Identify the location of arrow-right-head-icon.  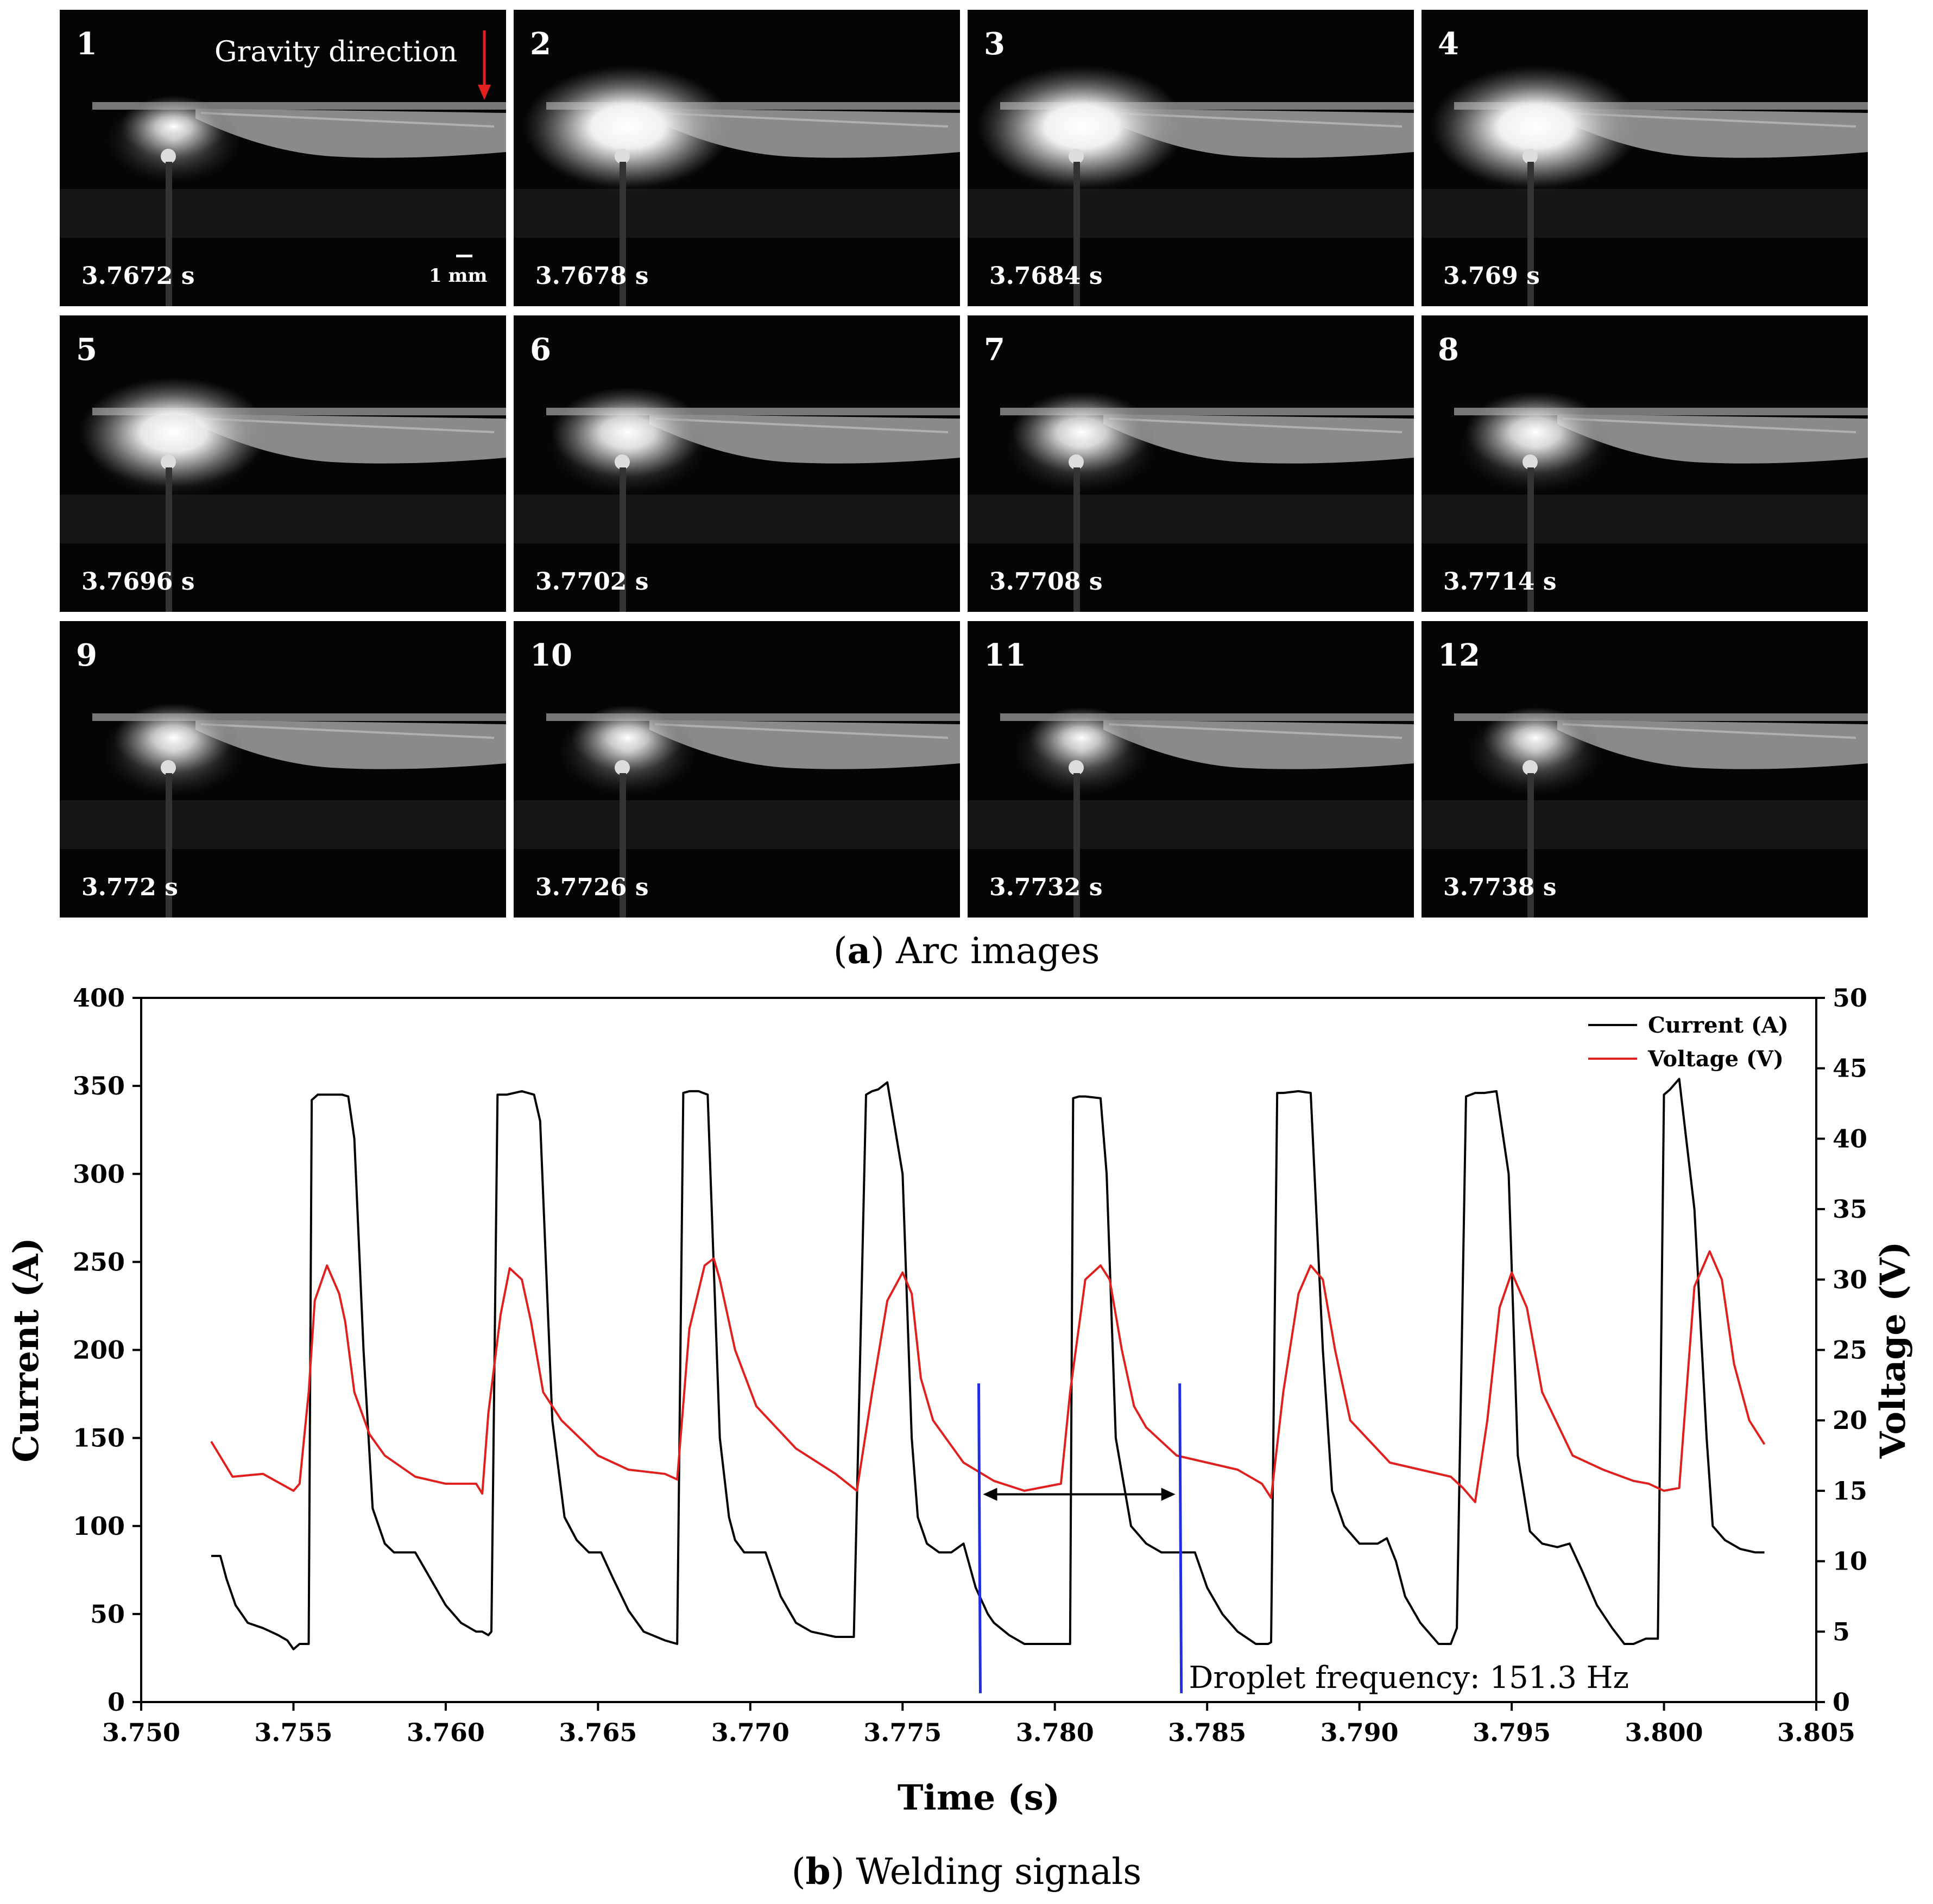
(1168, 1494).